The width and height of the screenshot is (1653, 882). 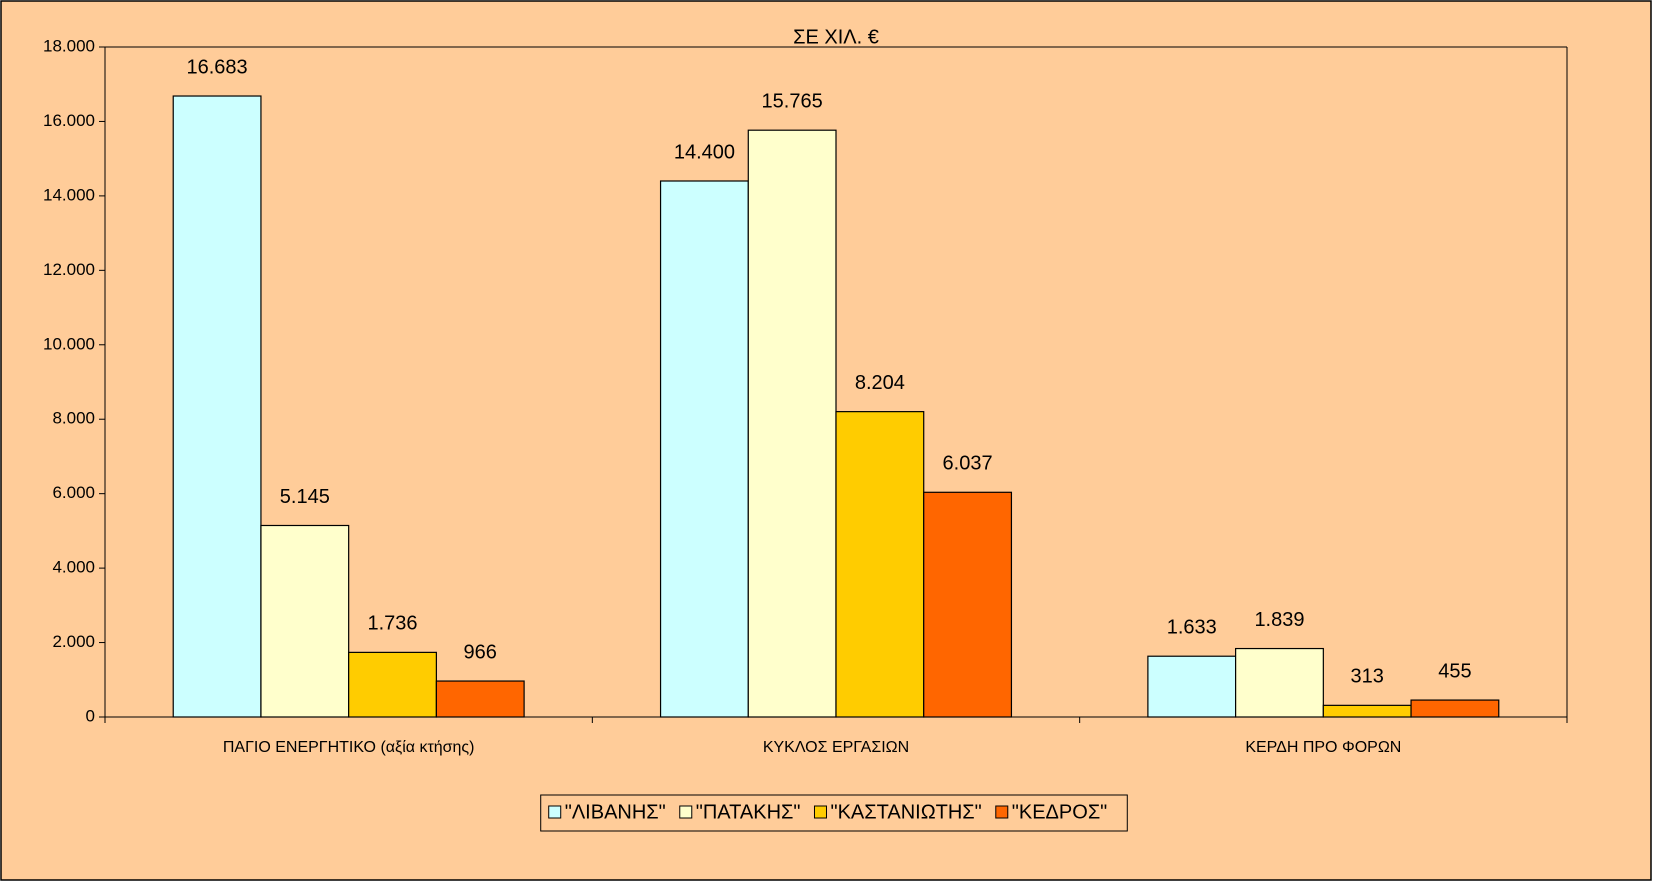 I want to click on data-label: 6.037, so click(x=968, y=464).